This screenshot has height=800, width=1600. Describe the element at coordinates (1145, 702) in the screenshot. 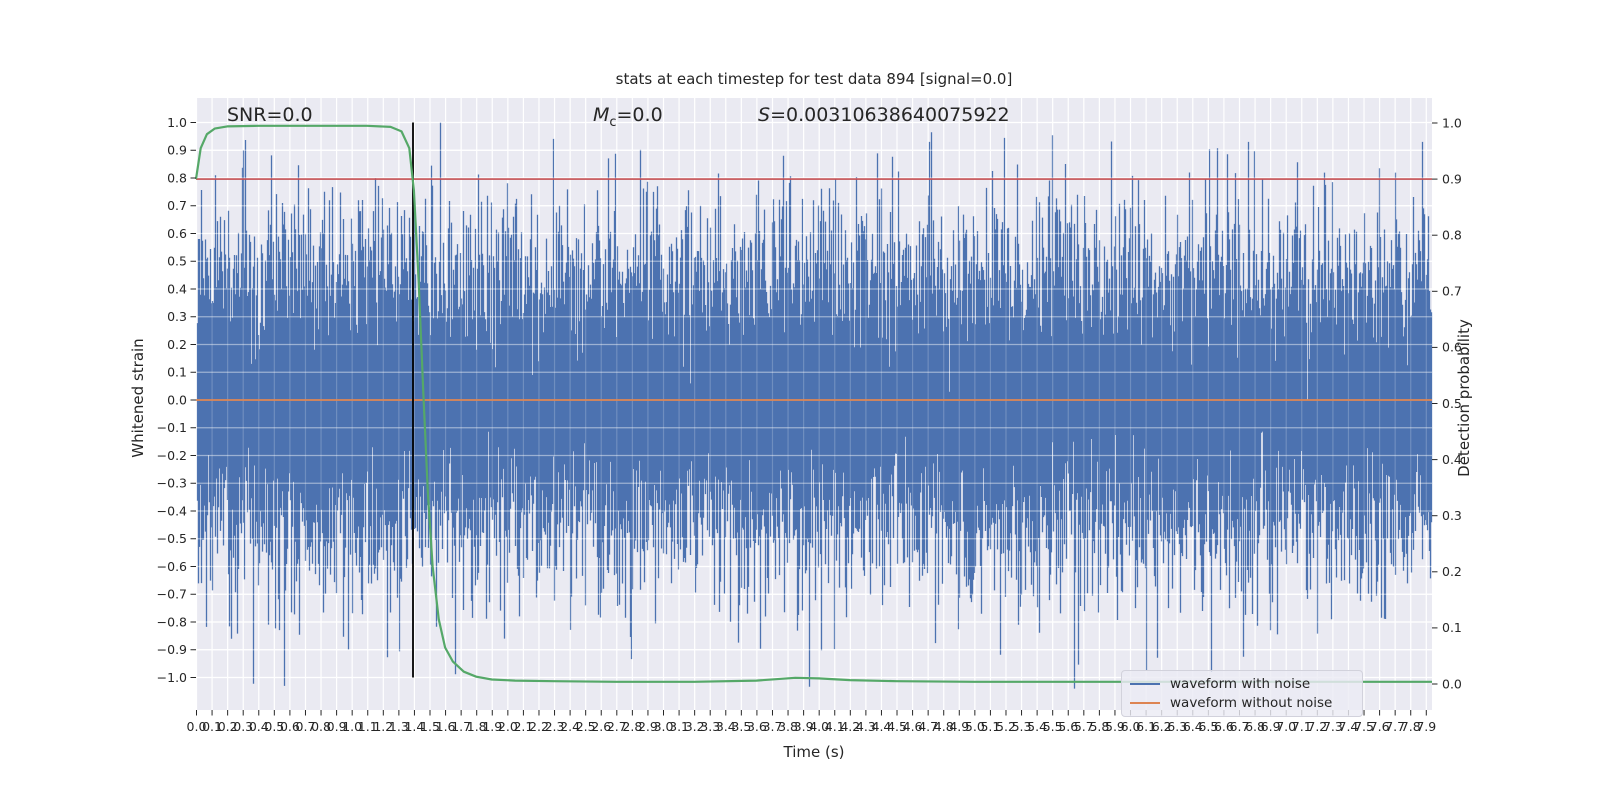

I see `legend-swatch-orange-line` at that location.